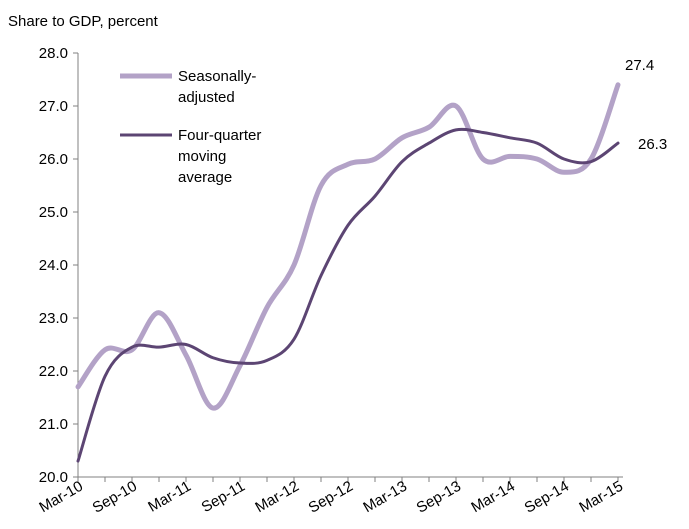 The height and width of the screenshot is (529, 689). Describe the element at coordinates (385, 497) in the screenshot. I see `x-tick-label: Mar-13` at that location.